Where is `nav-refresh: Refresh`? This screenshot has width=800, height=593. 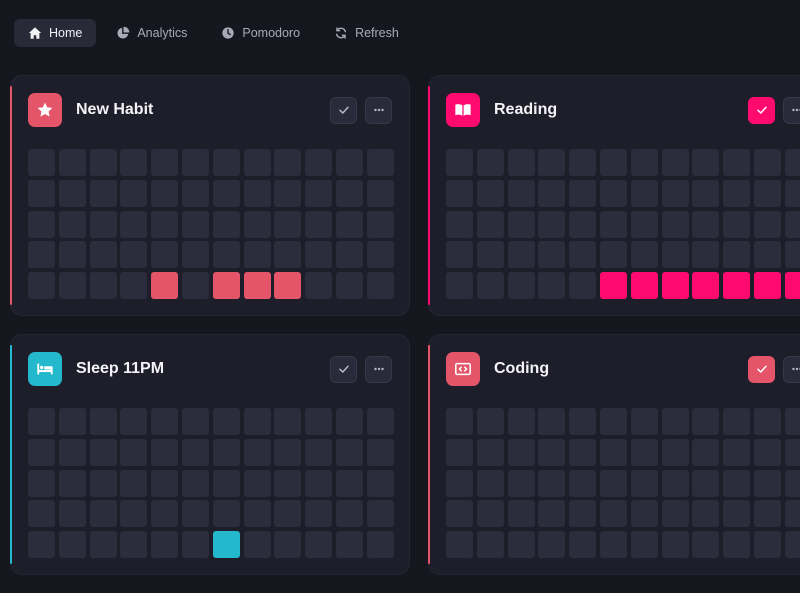 nav-refresh: Refresh is located at coordinates (366, 33).